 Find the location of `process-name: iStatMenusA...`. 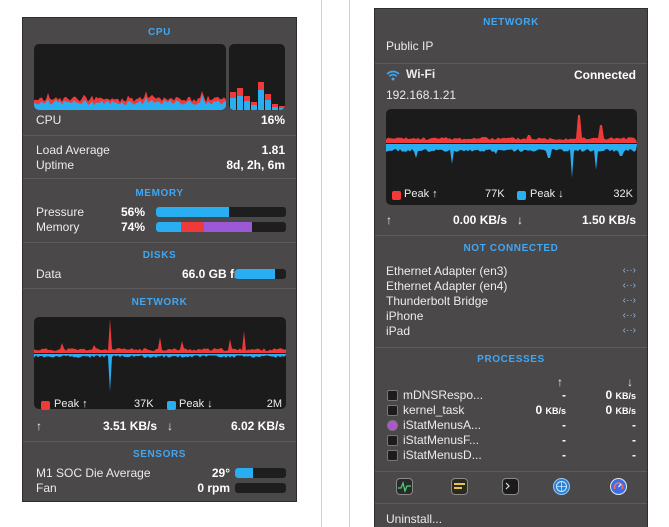

process-name: iStatMenusA... is located at coordinates (442, 425).